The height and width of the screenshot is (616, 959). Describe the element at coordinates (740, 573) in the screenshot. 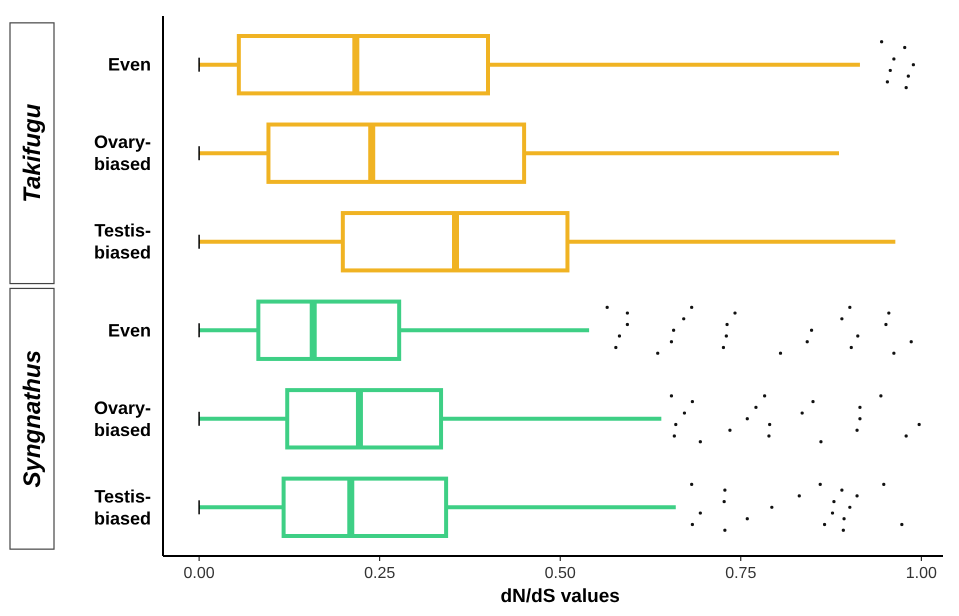

I see `x-tick-label: 0.75` at that location.